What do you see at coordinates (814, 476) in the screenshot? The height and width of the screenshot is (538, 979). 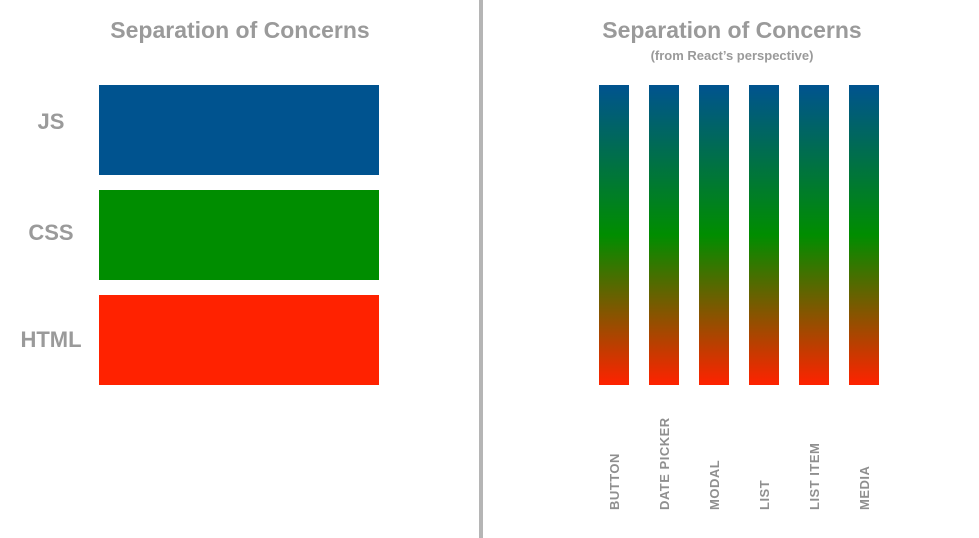 I see `component-label-list-item: LIST ITEM` at bounding box center [814, 476].